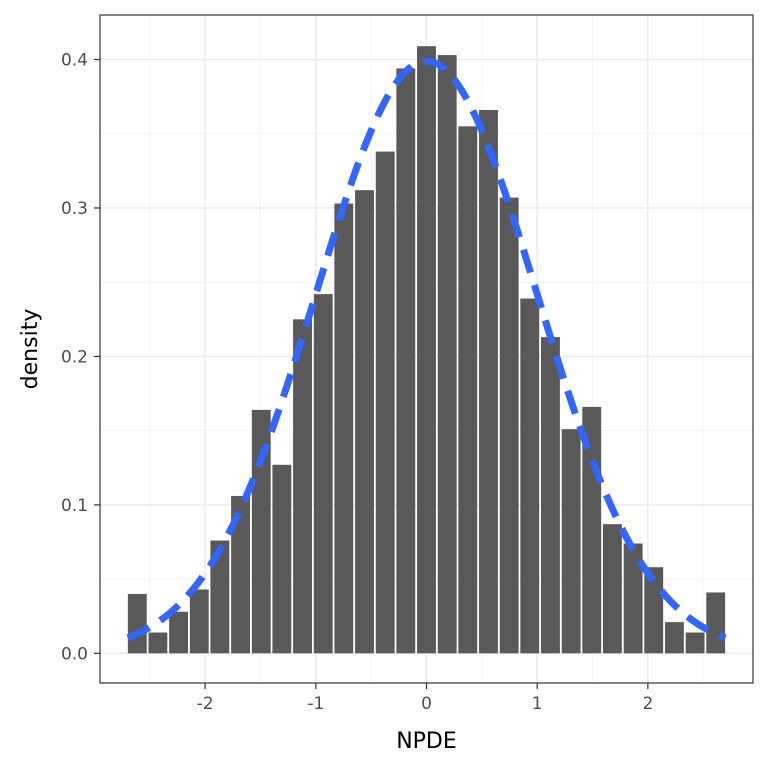 The image size is (768, 768). I want to click on y-tick-label: 0.3, so click(74, 209).